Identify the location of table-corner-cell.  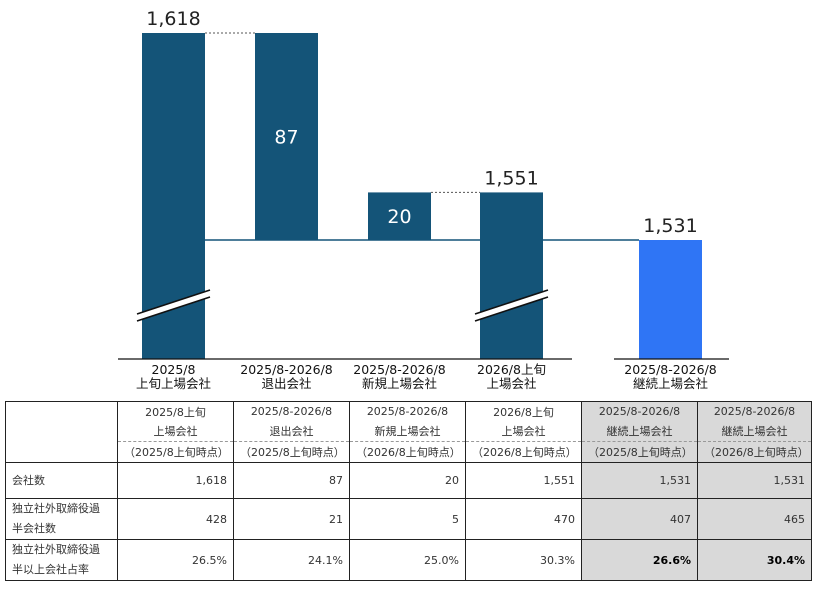
(61, 432).